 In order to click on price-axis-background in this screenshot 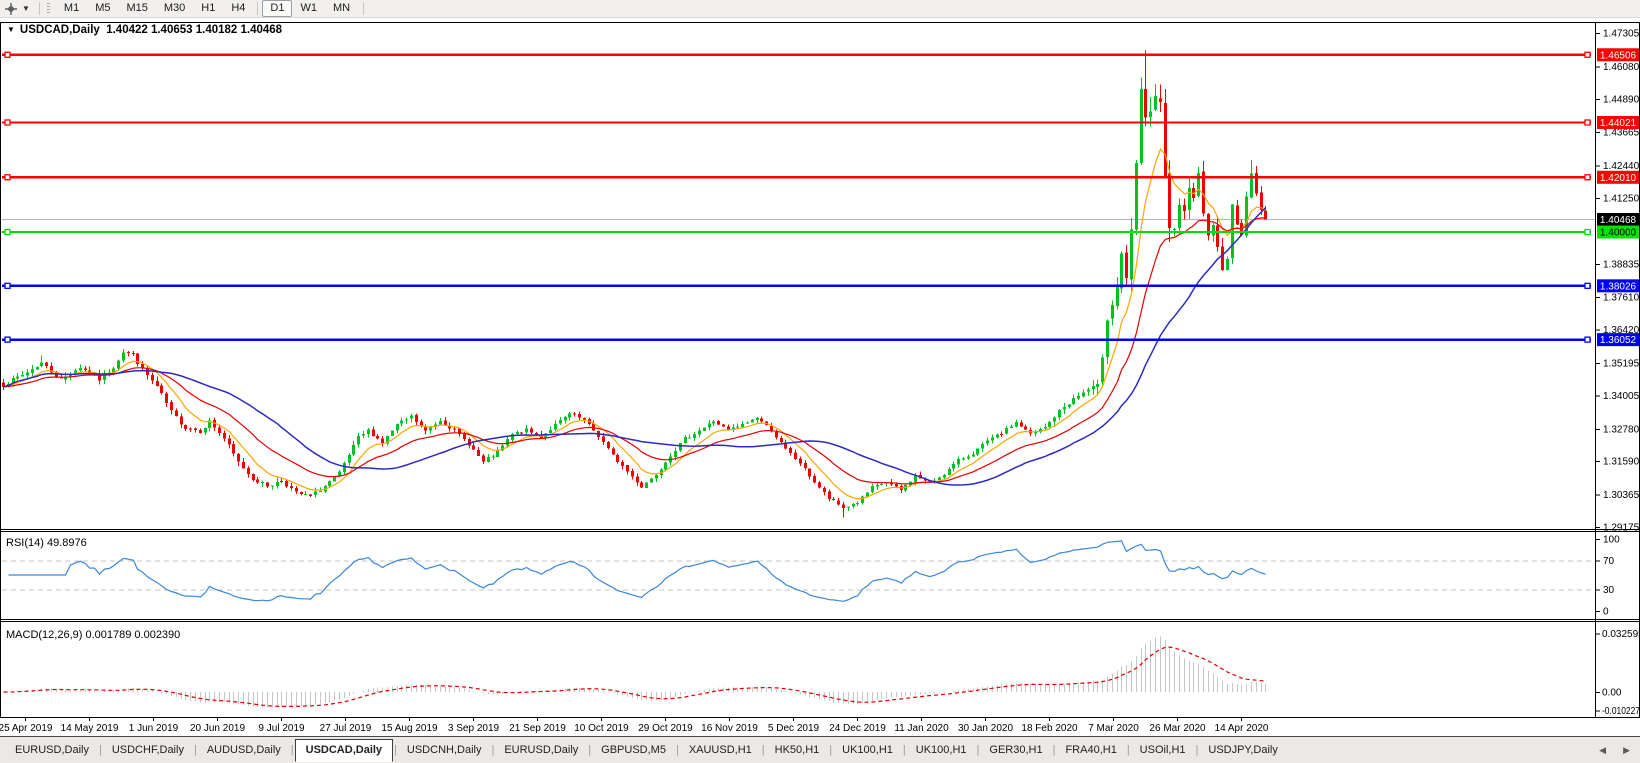, I will do `click(1618, 369)`.